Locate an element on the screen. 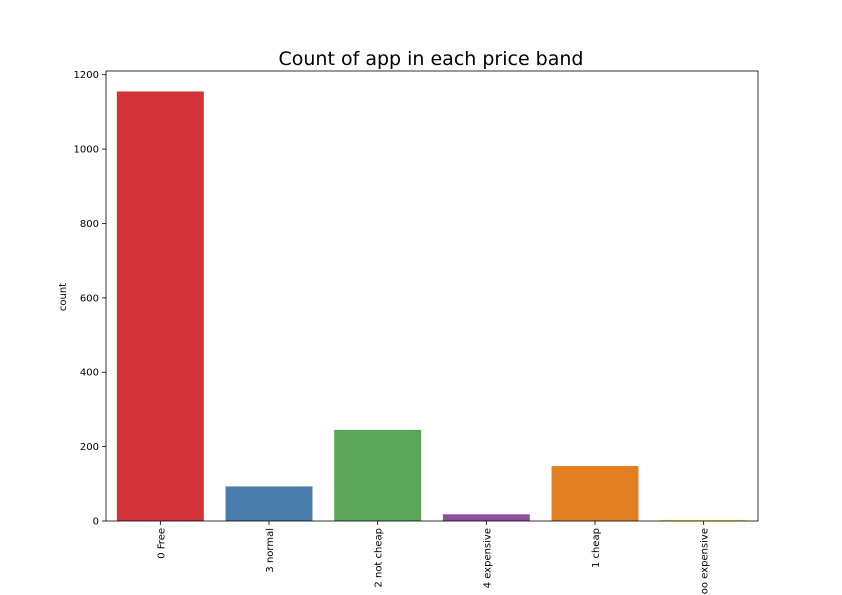 This screenshot has height=595, width=842. y-tick-label-2: 400 is located at coordinates (89, 373).